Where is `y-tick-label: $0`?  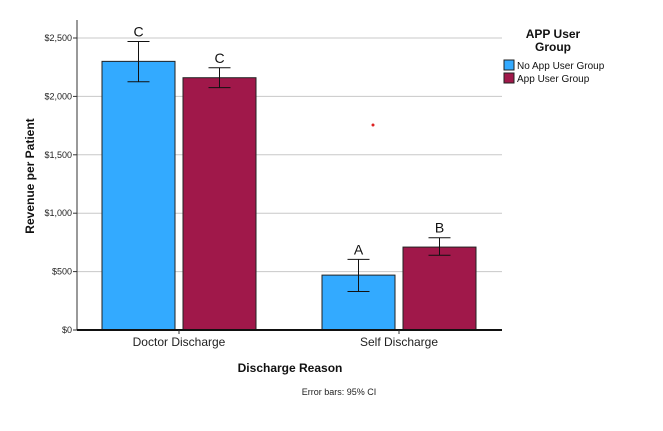
y-tick-label: $0 is located at coordinates (67, 330).